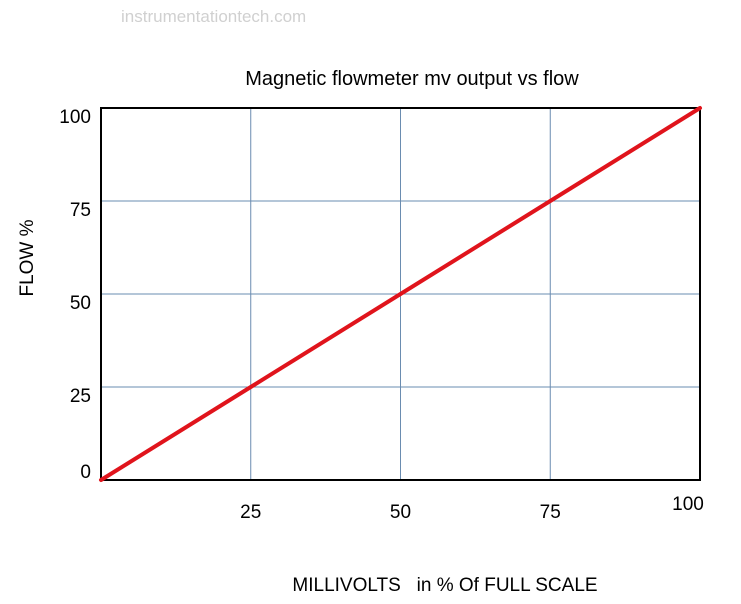  What do you see at coordinates (472, 508) in the screenshot?
I see `x-tick-labels: 25 50 75 100` at bounding box center [472, 508].